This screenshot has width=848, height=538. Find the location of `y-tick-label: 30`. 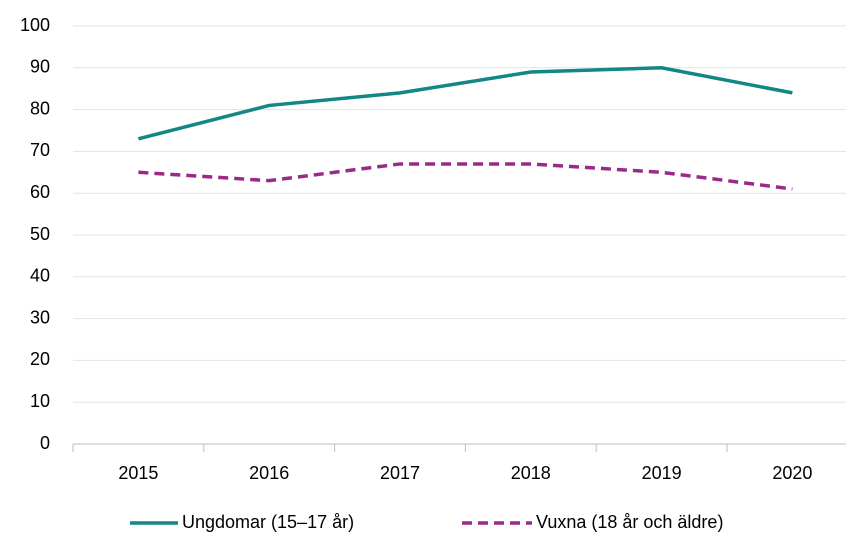

y-tick-label: 30 is located at coordinates (40, 317).